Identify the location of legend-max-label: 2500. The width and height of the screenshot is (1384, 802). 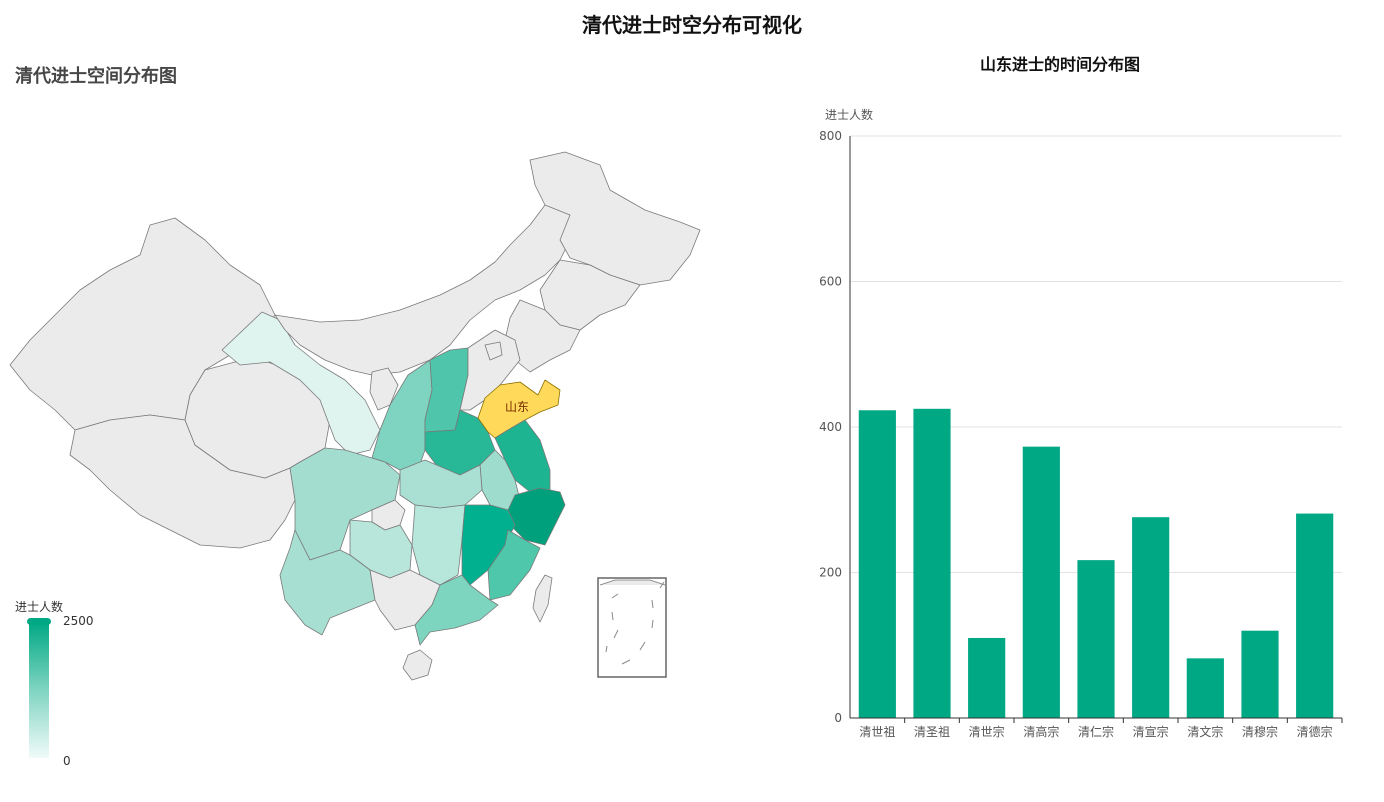
(78, 621).